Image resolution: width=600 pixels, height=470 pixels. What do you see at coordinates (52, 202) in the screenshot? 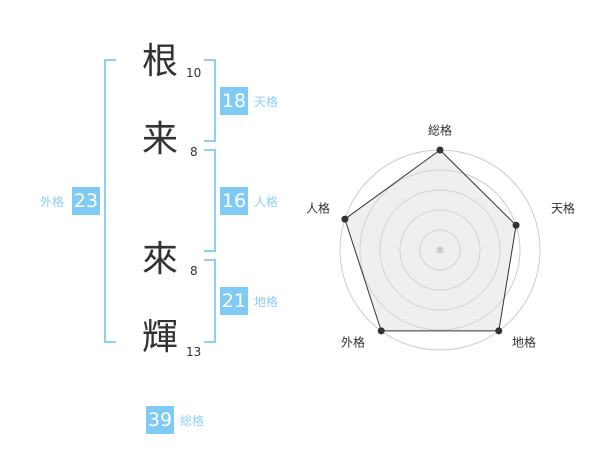
I see `gaikaku-label: 外格` at bounding box center [52, 202].